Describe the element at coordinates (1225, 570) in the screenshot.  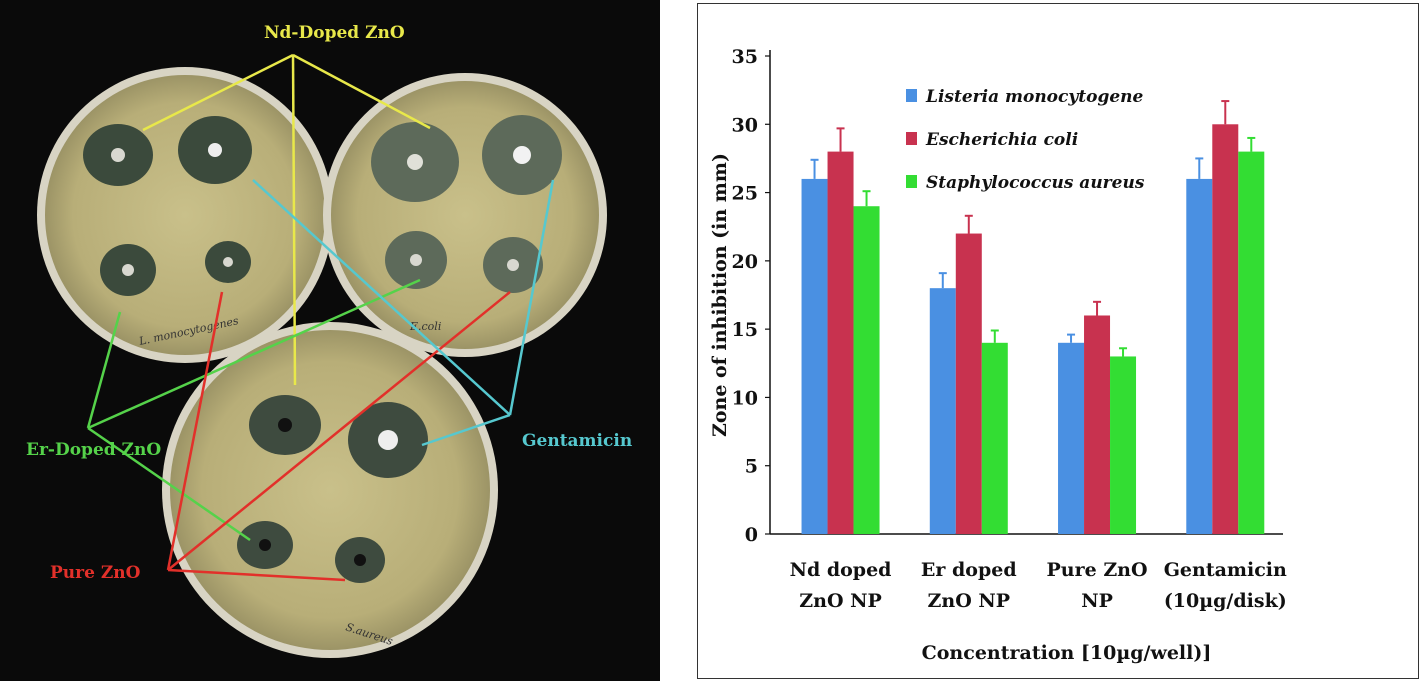
I see `x-tick-label: Gentamicin` at that location.